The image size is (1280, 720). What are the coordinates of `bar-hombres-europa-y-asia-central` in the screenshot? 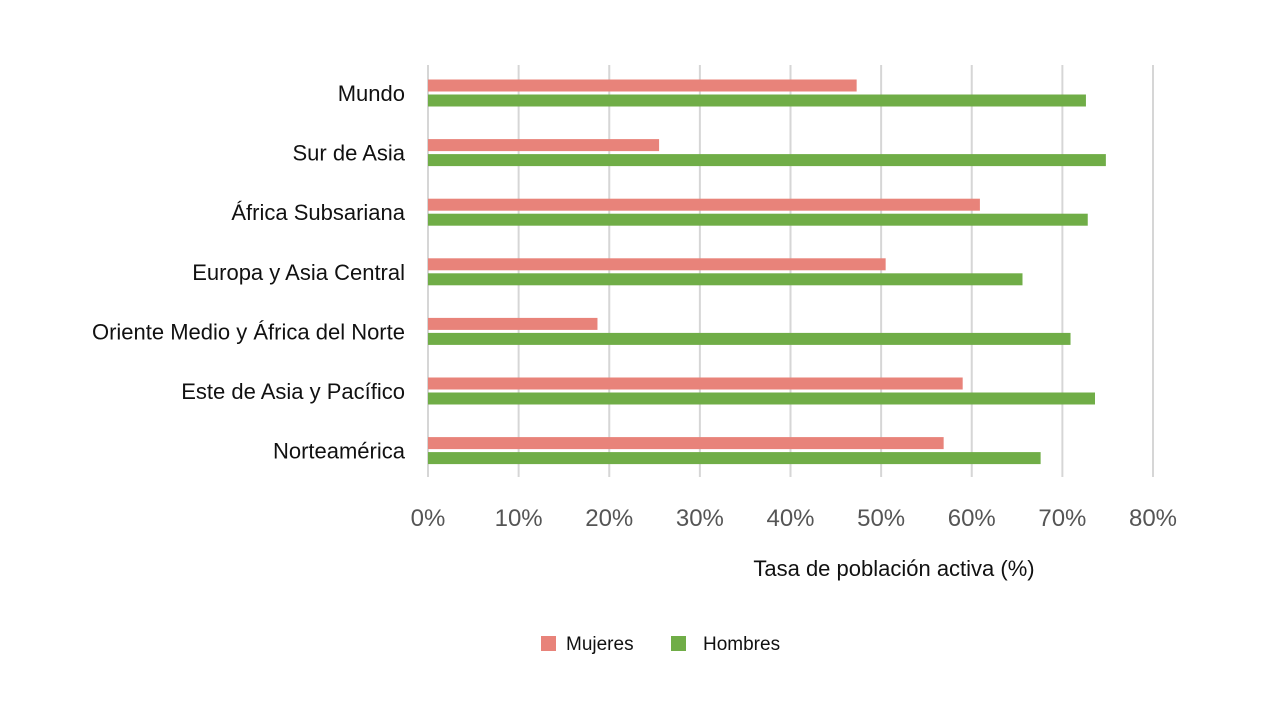 It's located at (725, 279).